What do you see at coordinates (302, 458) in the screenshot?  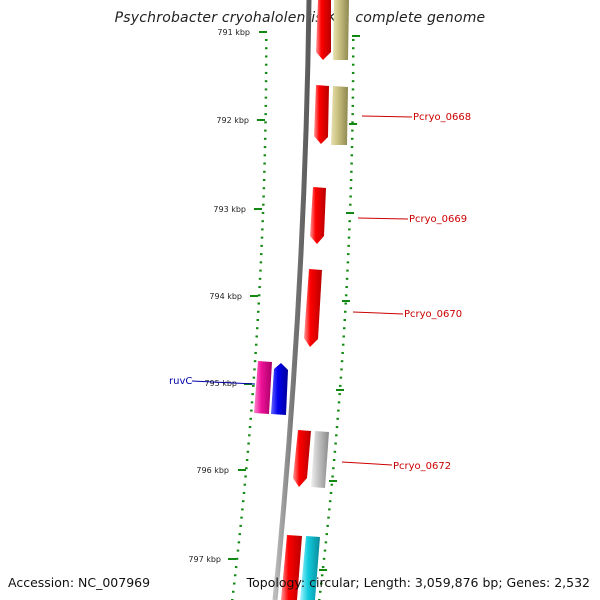 I see `gene-pcryo-0672-red` at bounding box center [302, 458].